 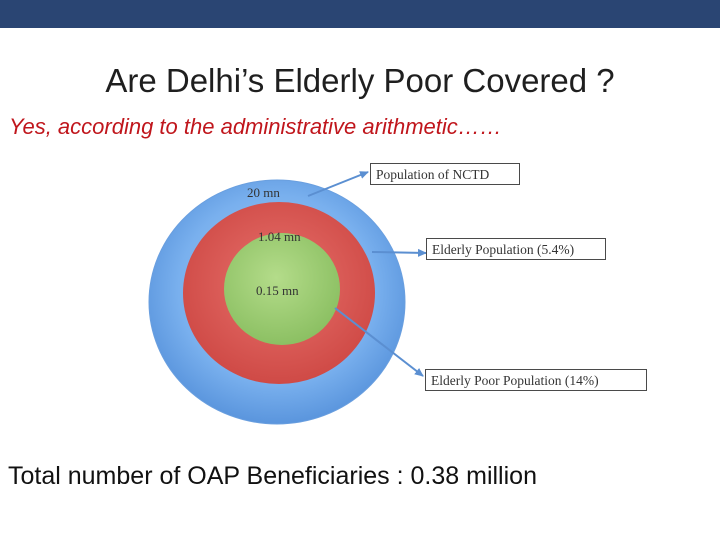 What do you see at coordinates (360, 80) in the screenshot?
I see `slide-title: Are Delhi’s Elderly Poor Covered ?` at bounding box center [360, 80].